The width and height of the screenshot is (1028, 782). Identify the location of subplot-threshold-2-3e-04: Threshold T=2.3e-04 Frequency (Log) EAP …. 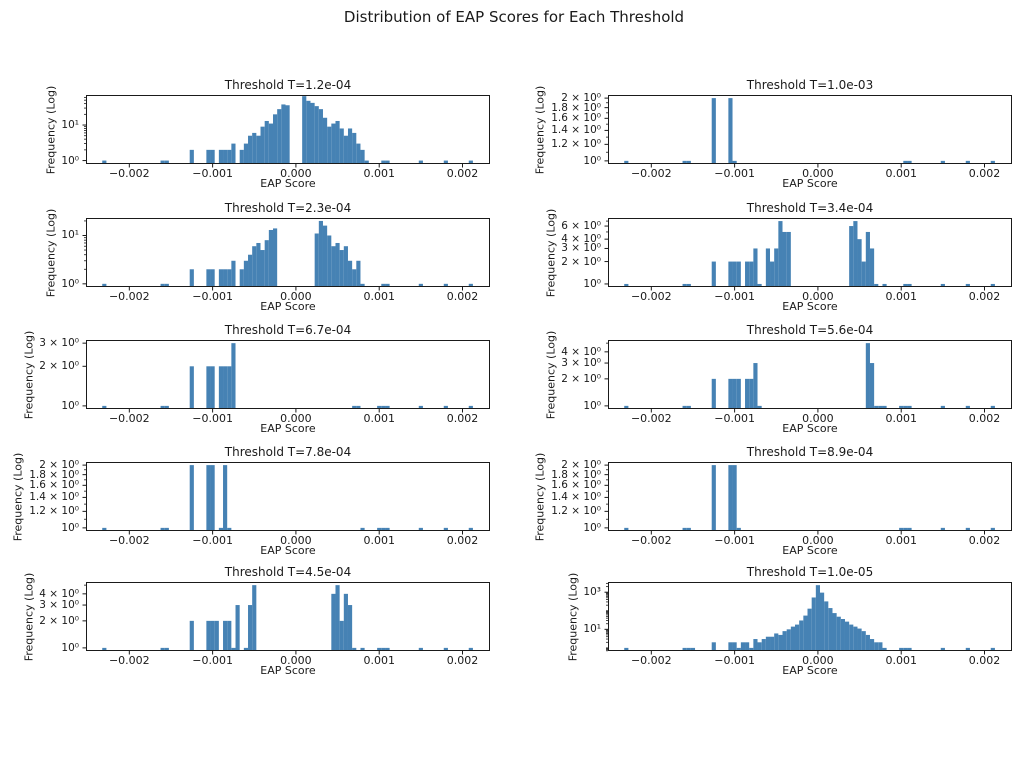
(267, 257).